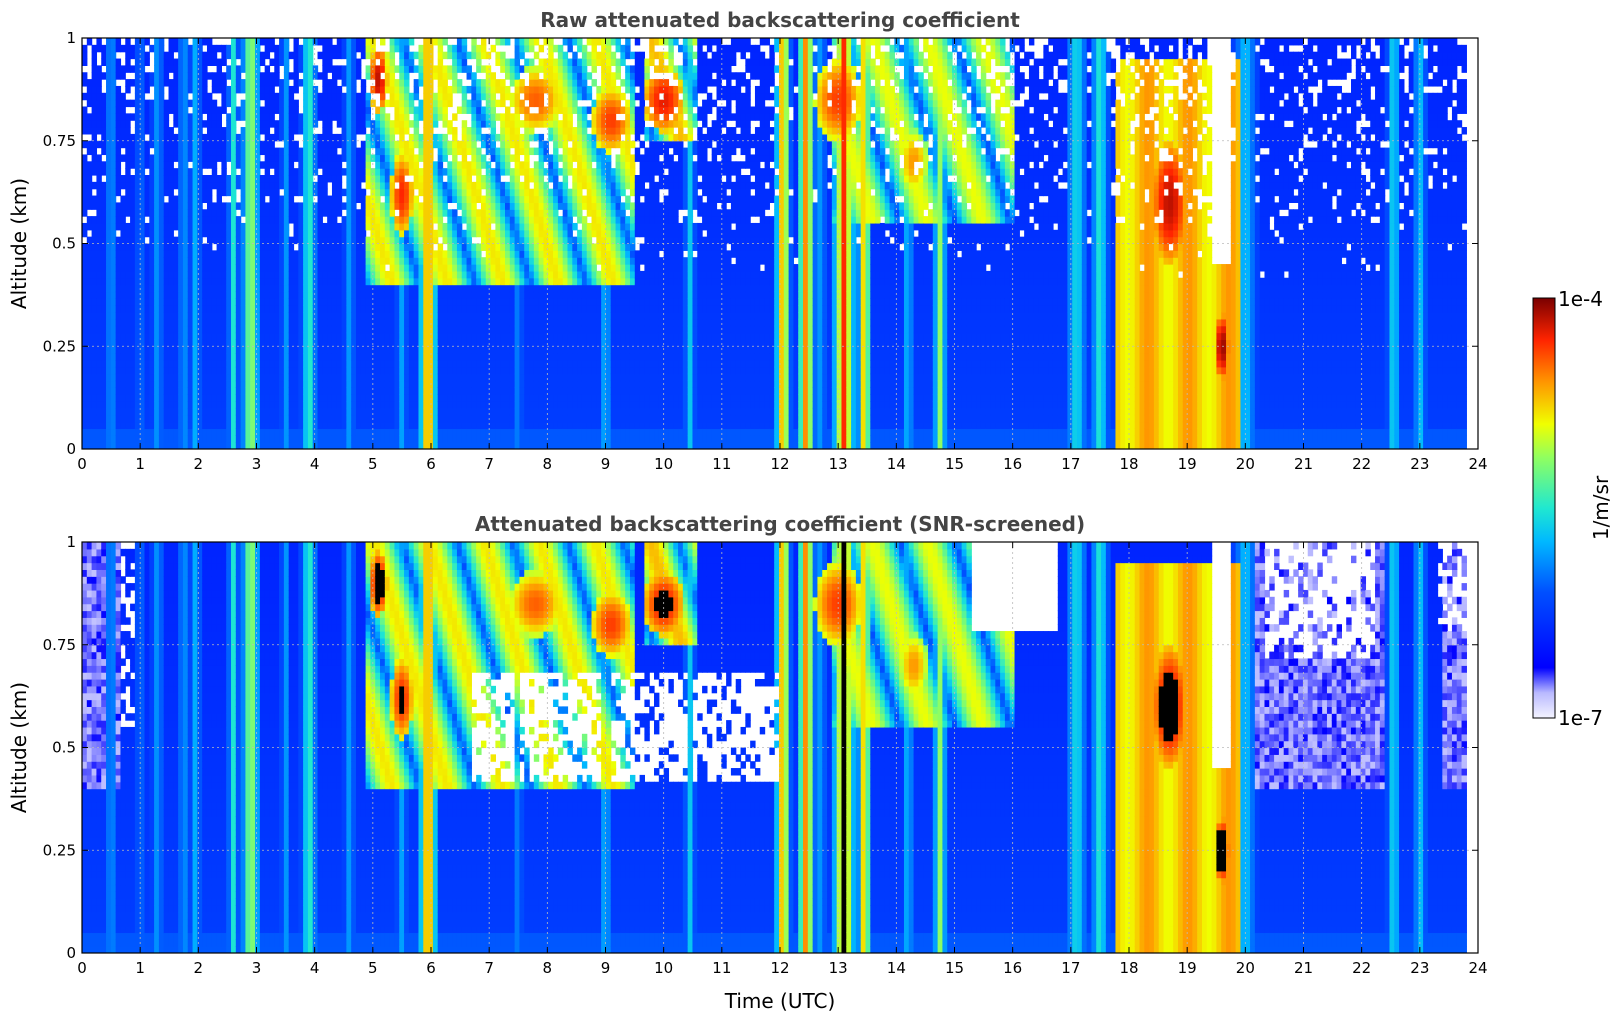 This screenshot has width=1621, height=1020. Describe the element at coordinates (1580, 299) in the screenshot. I see `colorbar-max-label: 1e-4` at that location.